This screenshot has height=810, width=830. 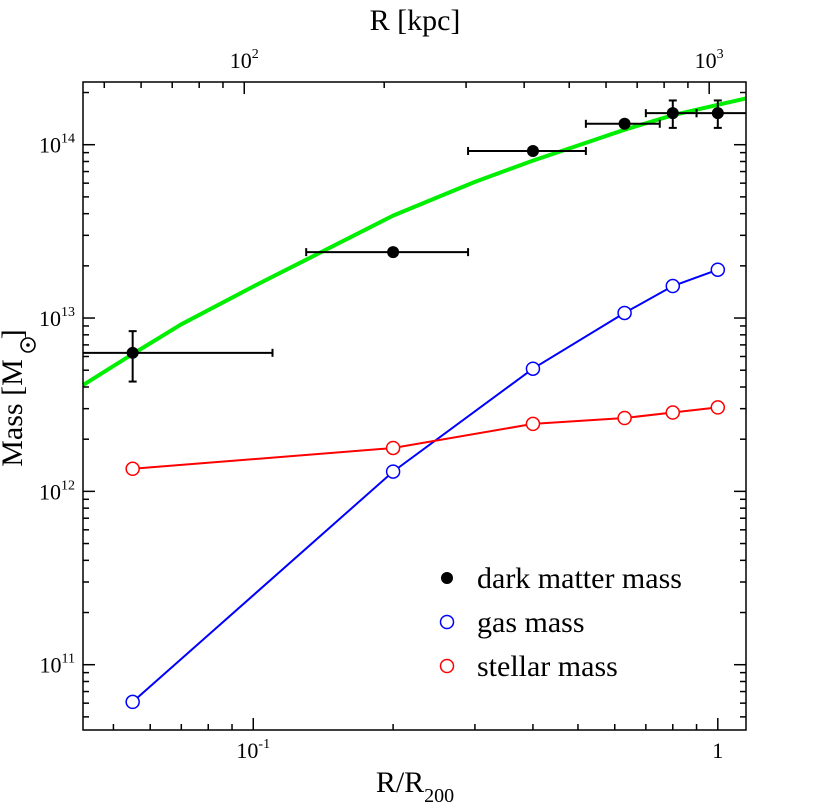 I want to click on top-x-tick-label: 10³, so click(x=709, y=60).